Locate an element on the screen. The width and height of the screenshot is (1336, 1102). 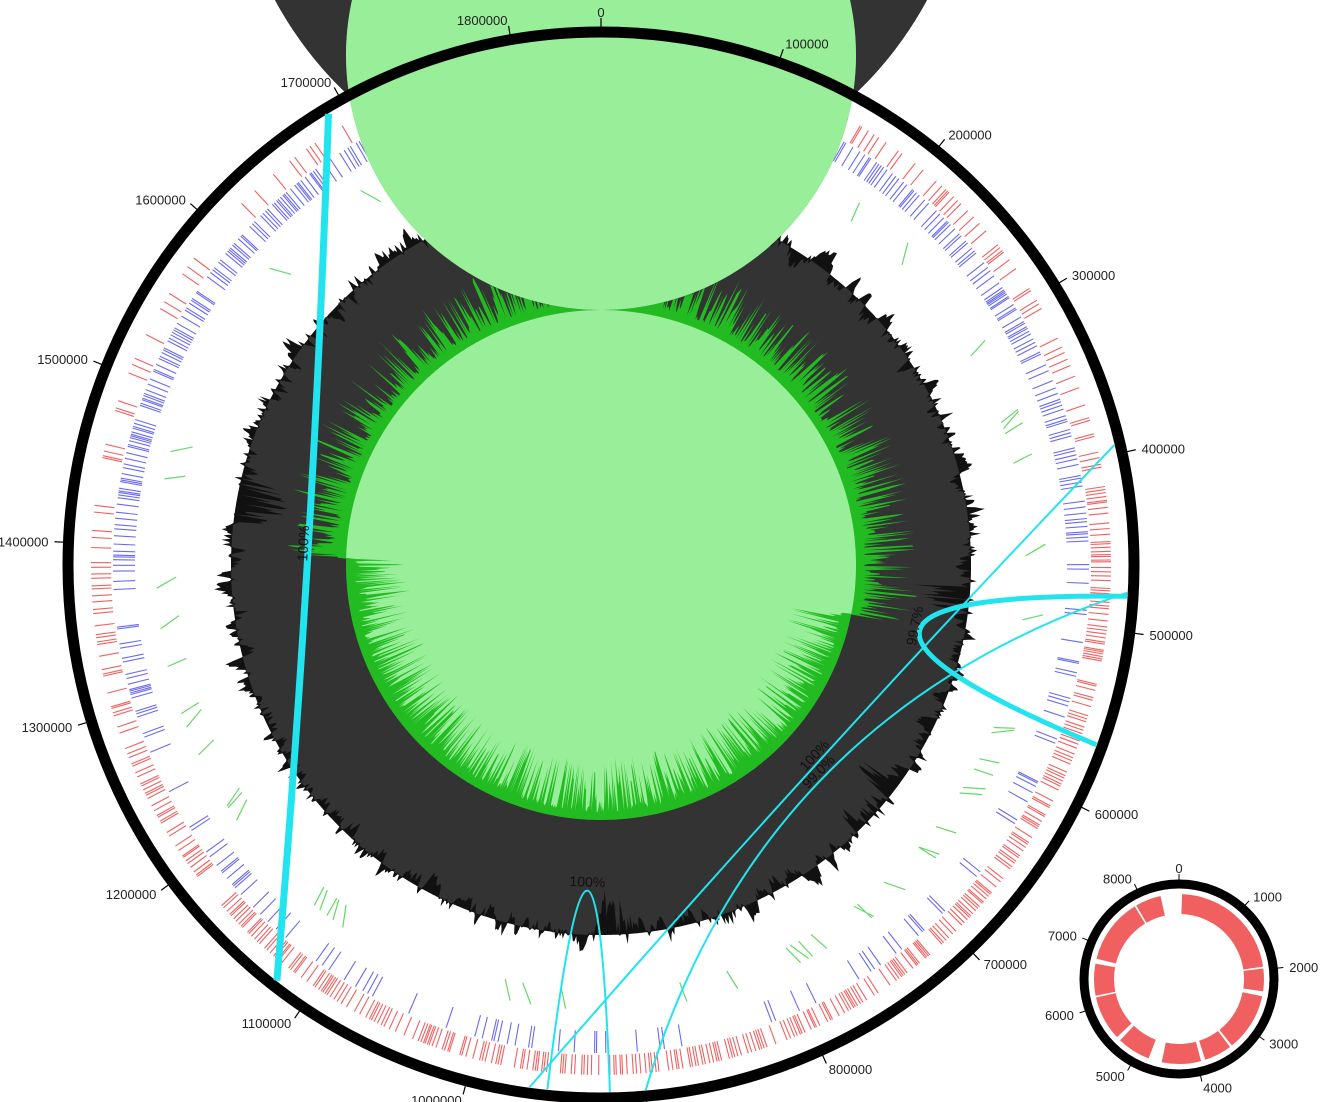
plasmid-tick-label: 7000 is located at coordinates (1062, 936).